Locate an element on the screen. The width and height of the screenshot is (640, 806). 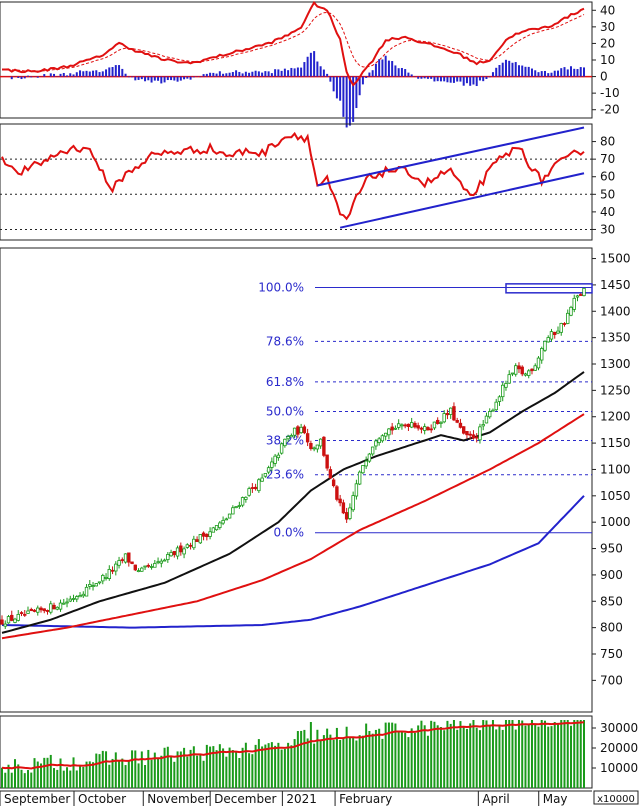
price-tick-label: 1300 is located at coordinates (615, 364).